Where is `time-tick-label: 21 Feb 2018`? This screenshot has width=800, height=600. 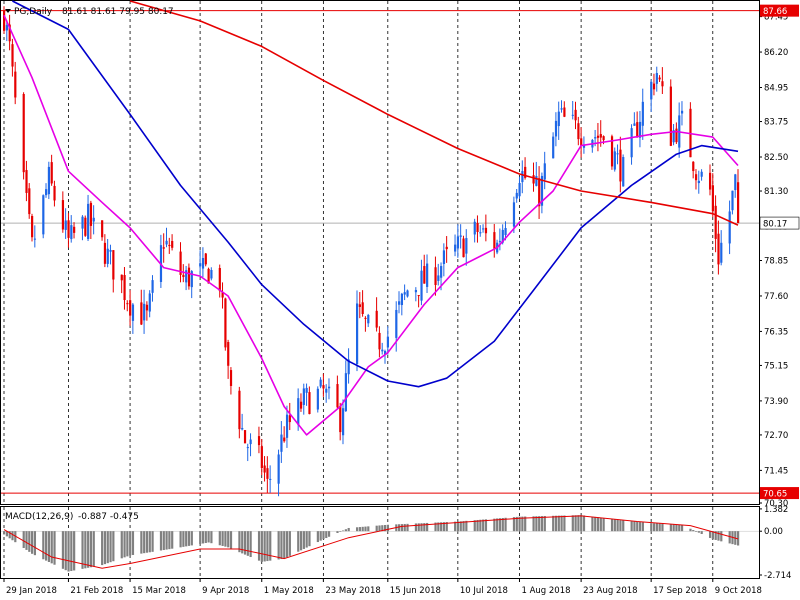 time-tick-label: 21 Feb 2018 is located at coordinates (96, 591).